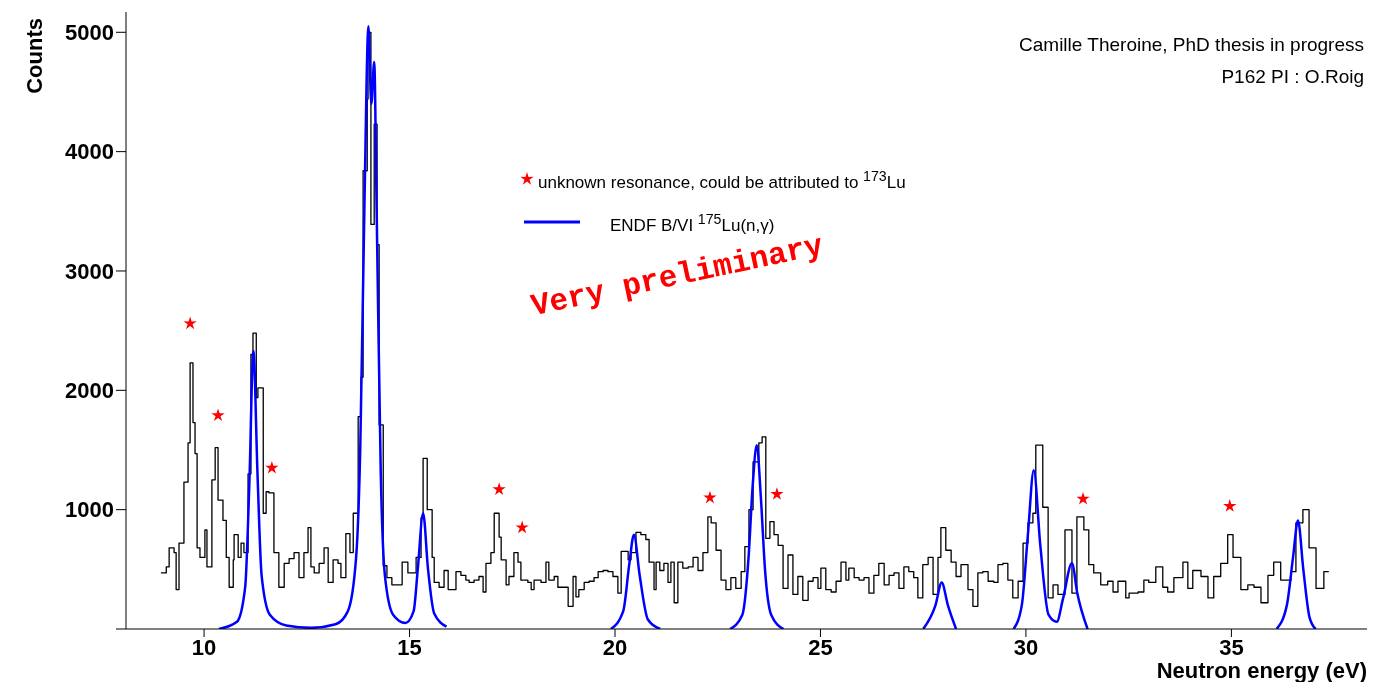 This screenshot has width=1379, height=690. What do you see at coordinates (722, 180) in the screenshot?
I see `legend-label: unknown resonance, could be attributed to $^{173}$Lu` at bounding box center [722, 180].